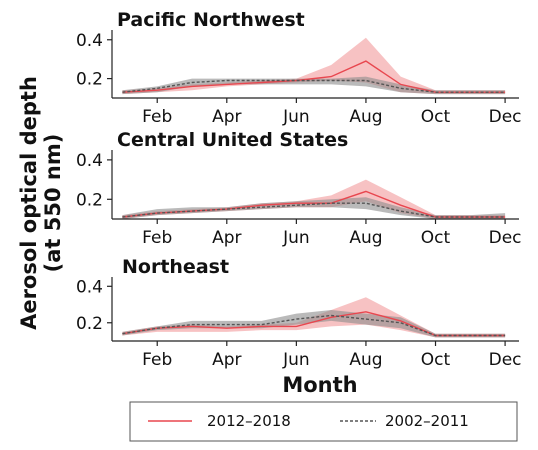 This screenshot has width=538, height=450. Describe the element at coordinates (249, 421) in the screenshot. I see `legend-label-1: 2012–2018` at that location.